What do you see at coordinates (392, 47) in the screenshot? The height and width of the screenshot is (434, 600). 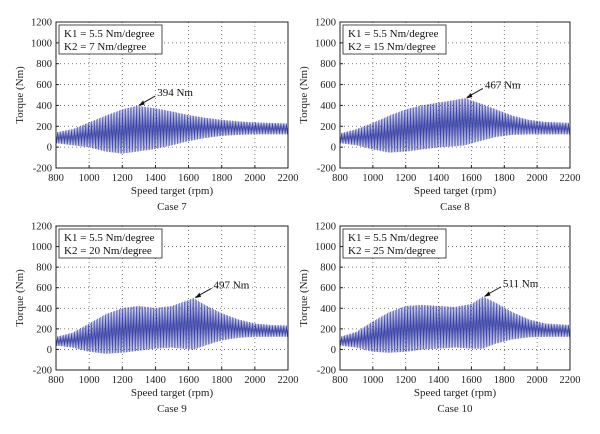 I see `legend-text: K2 = 15 Nm/degree` at bounding box center [392, 47].